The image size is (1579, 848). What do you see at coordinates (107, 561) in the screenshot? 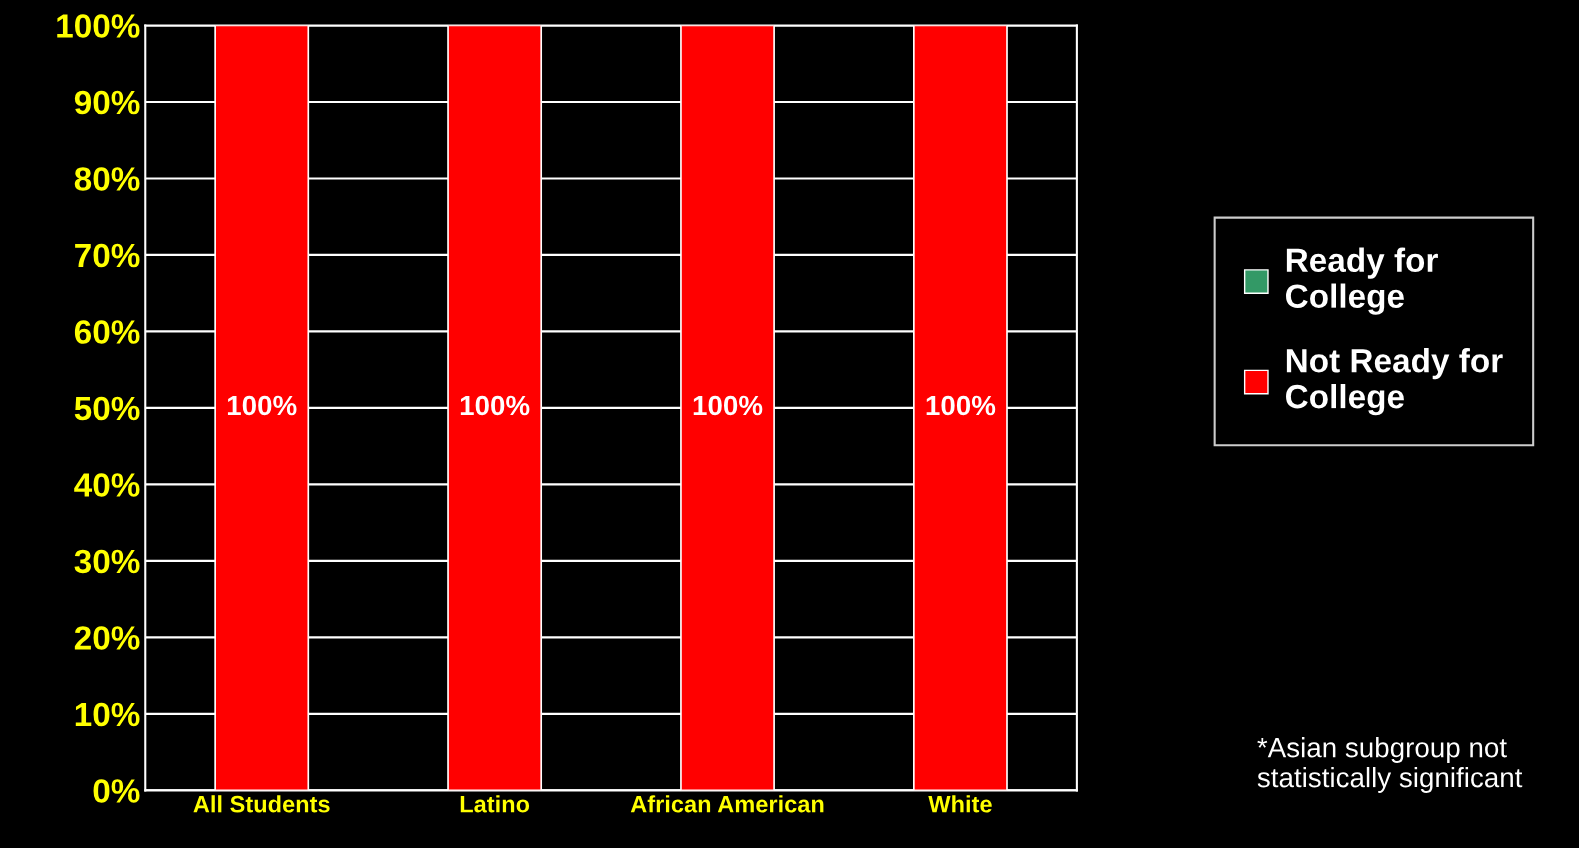
I see `y-tick-label: 30%` at bounding box center [107, 561].